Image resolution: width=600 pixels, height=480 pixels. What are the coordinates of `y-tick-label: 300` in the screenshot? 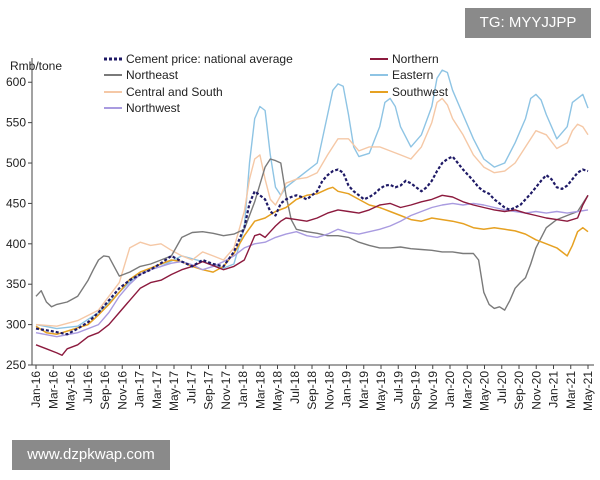 It's located at (16, 325).